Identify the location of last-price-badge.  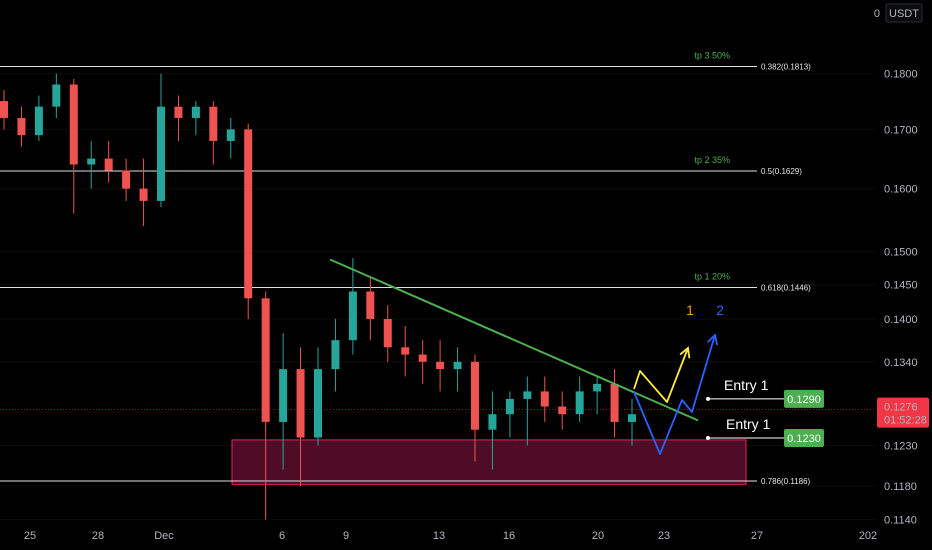
(903, 412).